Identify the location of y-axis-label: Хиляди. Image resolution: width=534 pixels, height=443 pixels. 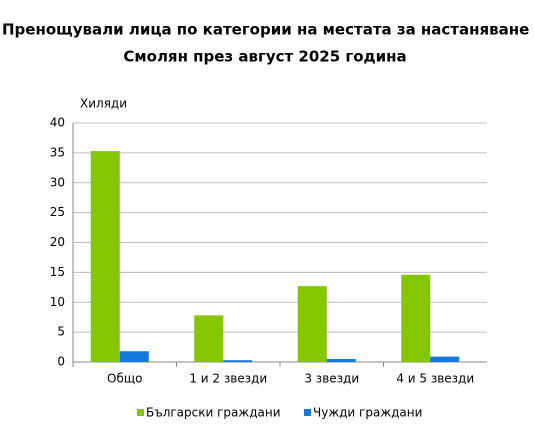
(103, 104).